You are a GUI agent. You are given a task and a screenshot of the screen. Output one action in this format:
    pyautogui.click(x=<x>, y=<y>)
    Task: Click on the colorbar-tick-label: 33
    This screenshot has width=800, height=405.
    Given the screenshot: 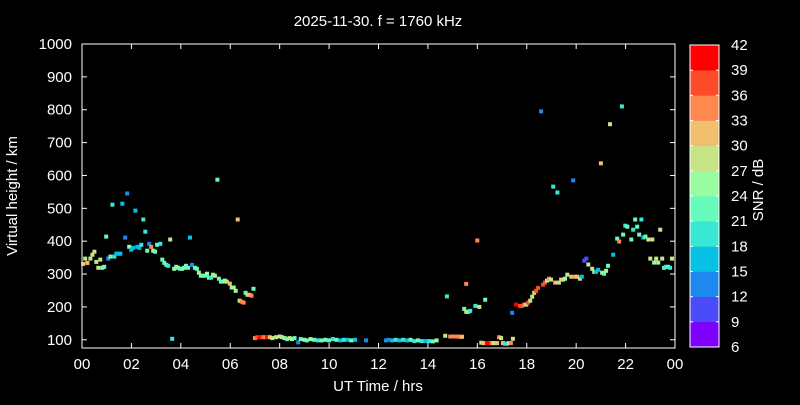 What is the action you would take?
    pyautogui.click(x=739, y=121)
    